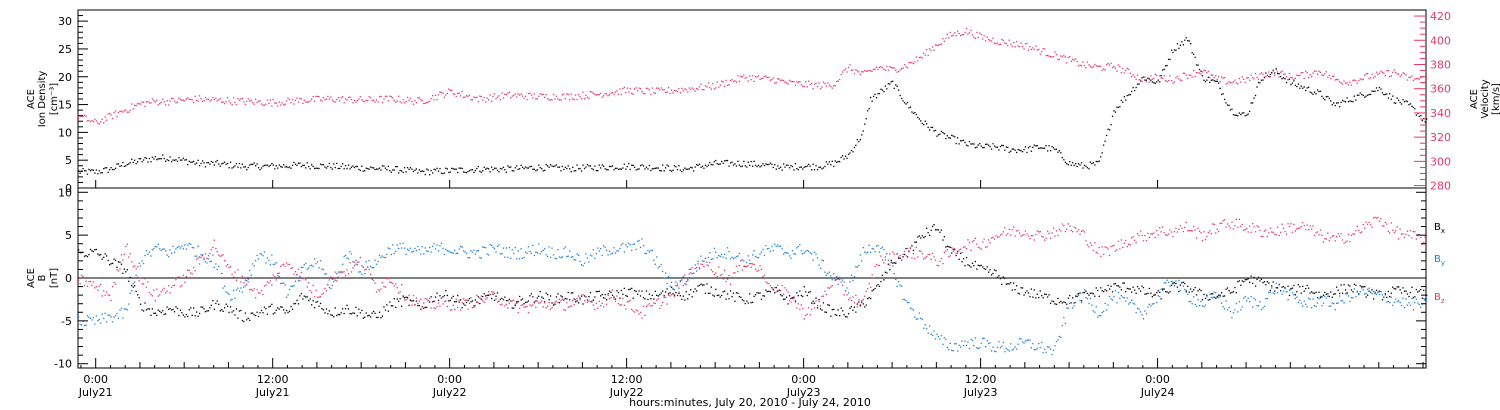  Describe the element at coordinates (68, 188) in the screenshot. I see `top-left-tick-label: 0` at that location.